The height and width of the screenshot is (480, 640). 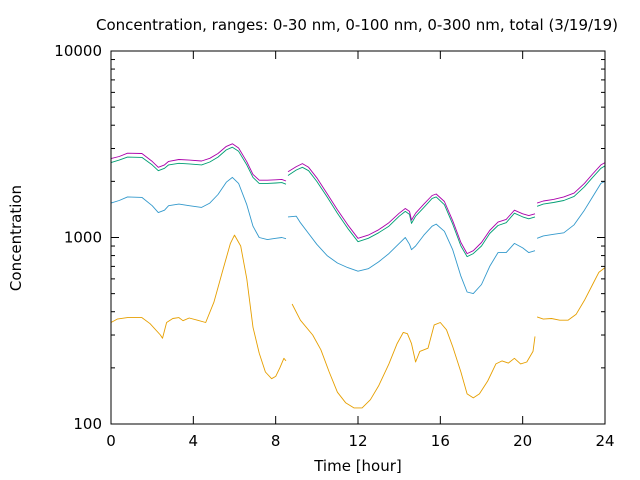 What do you see at coordinates (440, 441) in the screenshot?
I see `x-tick-label: 16` at bounding box center [440, 441].